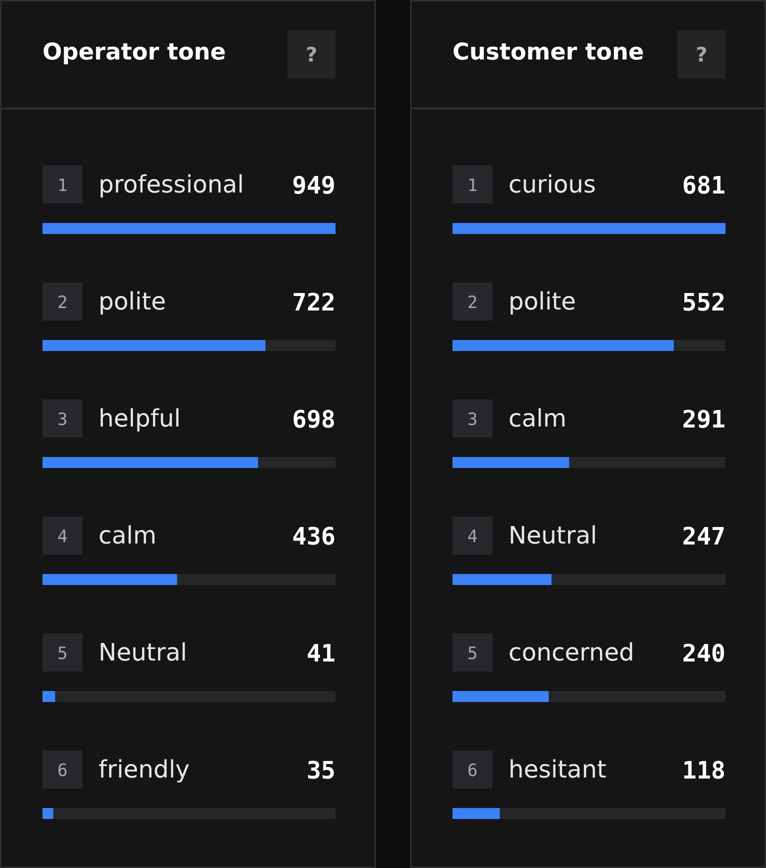  What do you see at coordinates (704, 302) in the screenshot?
I see `data-label: 552` at bounding box center [704, 302].